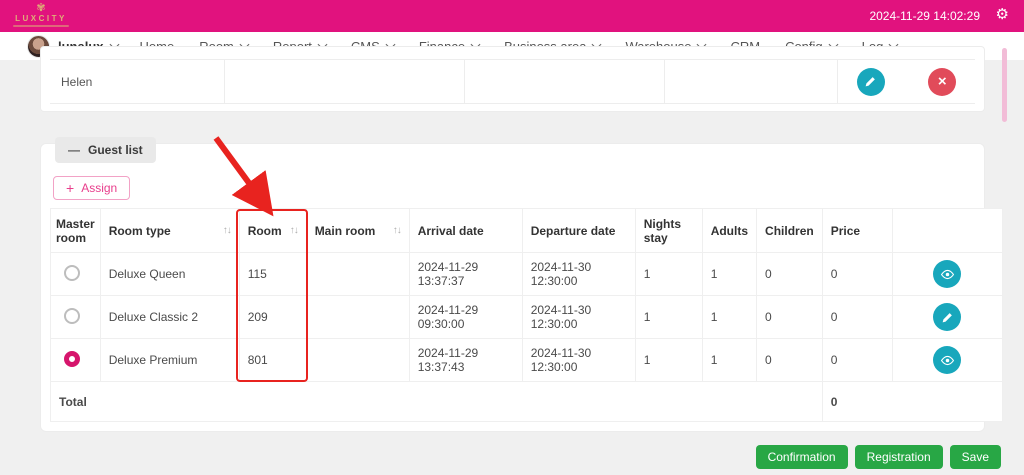 The image size is (1024, 475). I want to click on brand-logo: ✾ LUXCITY, so click(41, 14).